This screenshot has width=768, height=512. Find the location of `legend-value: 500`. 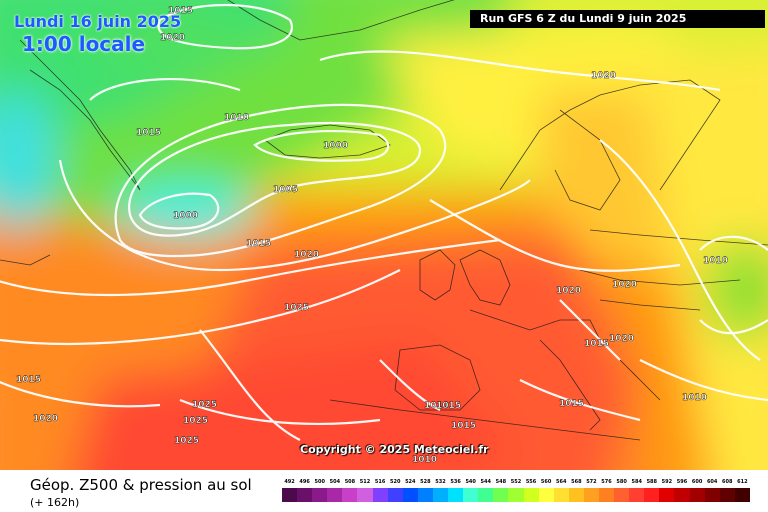

legend-value: 500 is located at coordinates (319, 482).